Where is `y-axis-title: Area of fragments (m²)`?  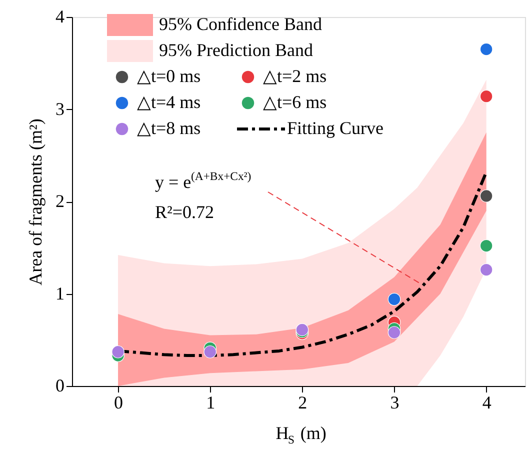
y-axis-title: Area of fragments (m²) is located at coordinates (36, 202).